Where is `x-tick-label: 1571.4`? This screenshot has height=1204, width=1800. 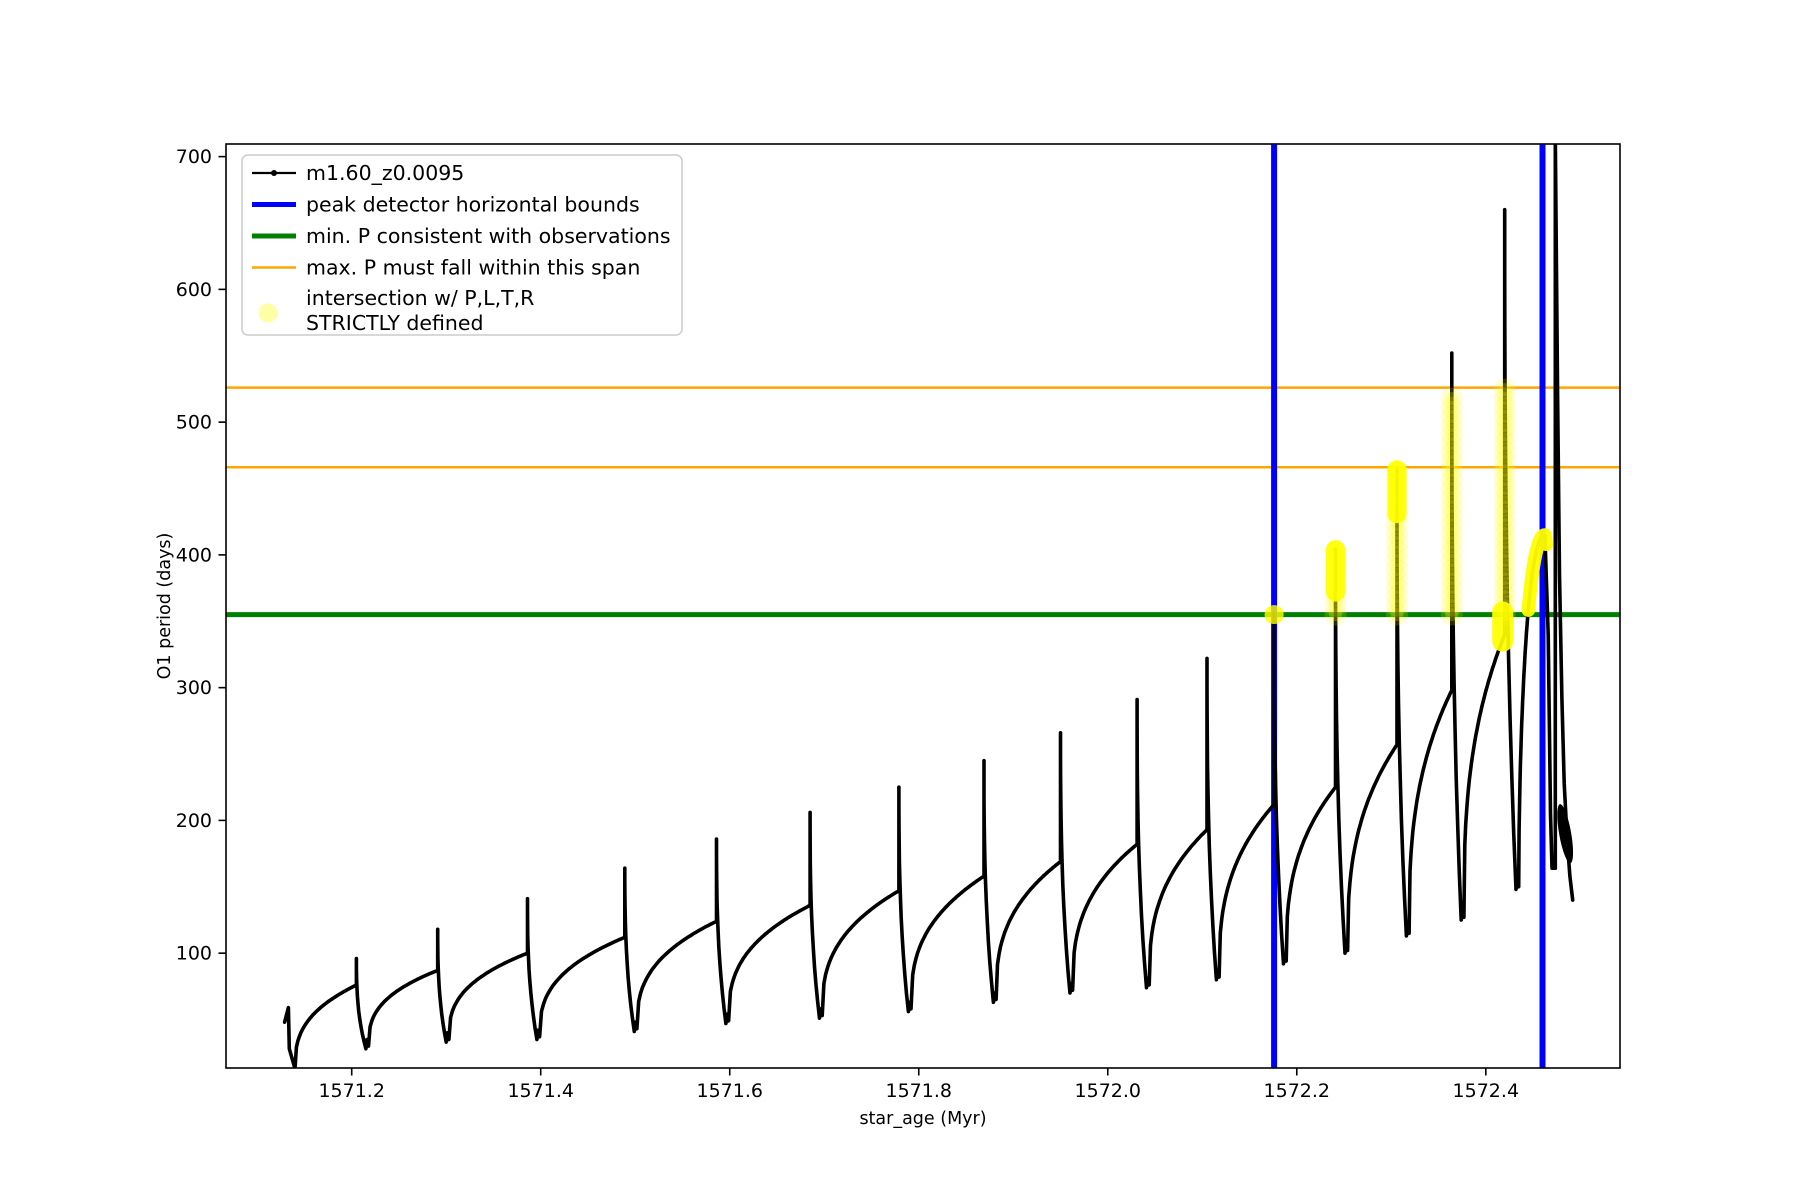 x-tick-label: 1571.4 is located at coordinates (540, 1091).